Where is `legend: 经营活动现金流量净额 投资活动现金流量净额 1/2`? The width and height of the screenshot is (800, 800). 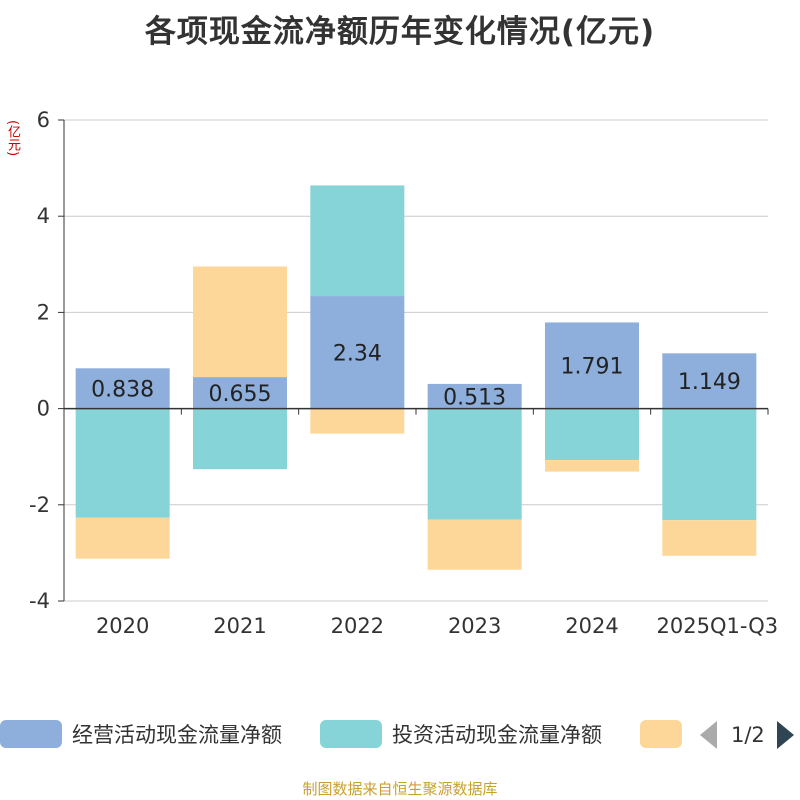
legend: 经营活动现金流量净额 投资活动现金流量净额 1/2 is located at coordinates (400, 736).